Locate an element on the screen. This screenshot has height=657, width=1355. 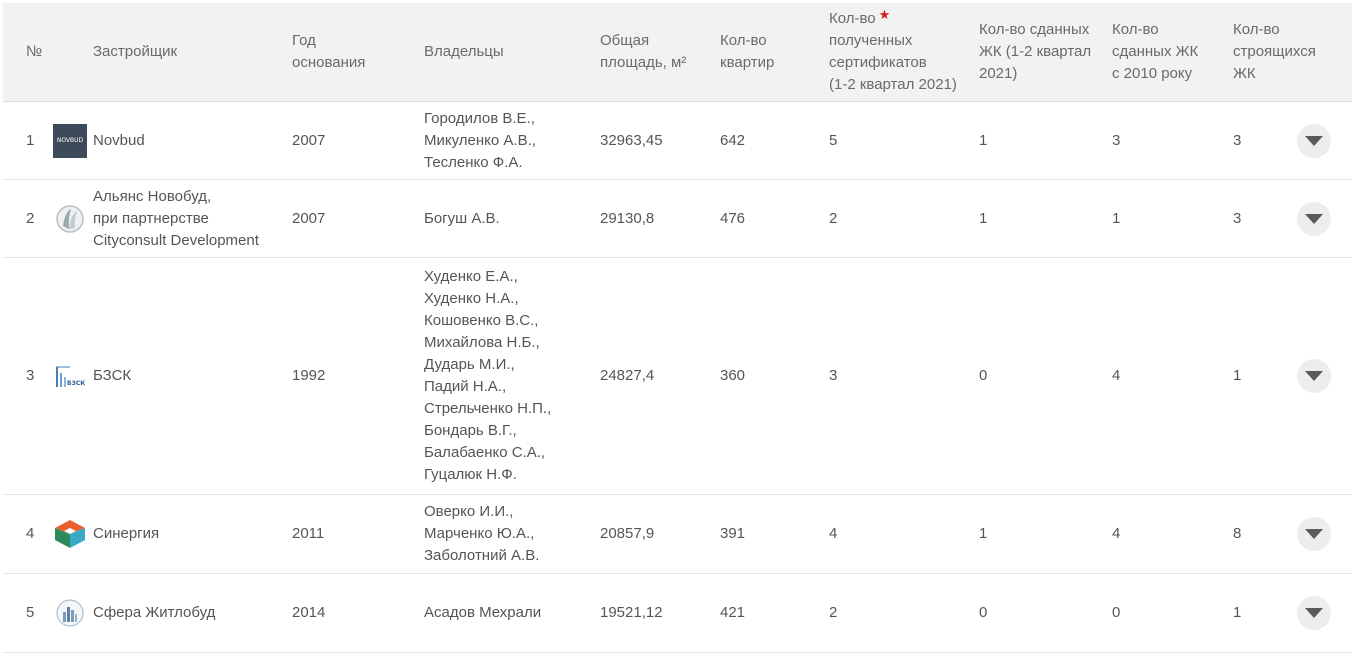
row-num: 1 is located at coordinates (30, 140).